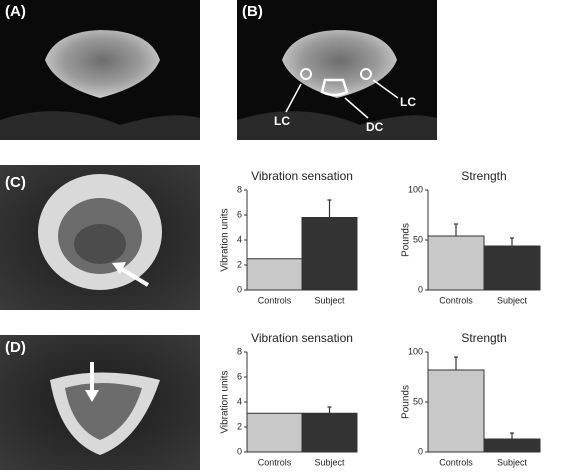 The height and width of the screenshot is (475, 562). Describe the element at coordinates (100, 70) in the screenshot. I see `mri-a` at that location.